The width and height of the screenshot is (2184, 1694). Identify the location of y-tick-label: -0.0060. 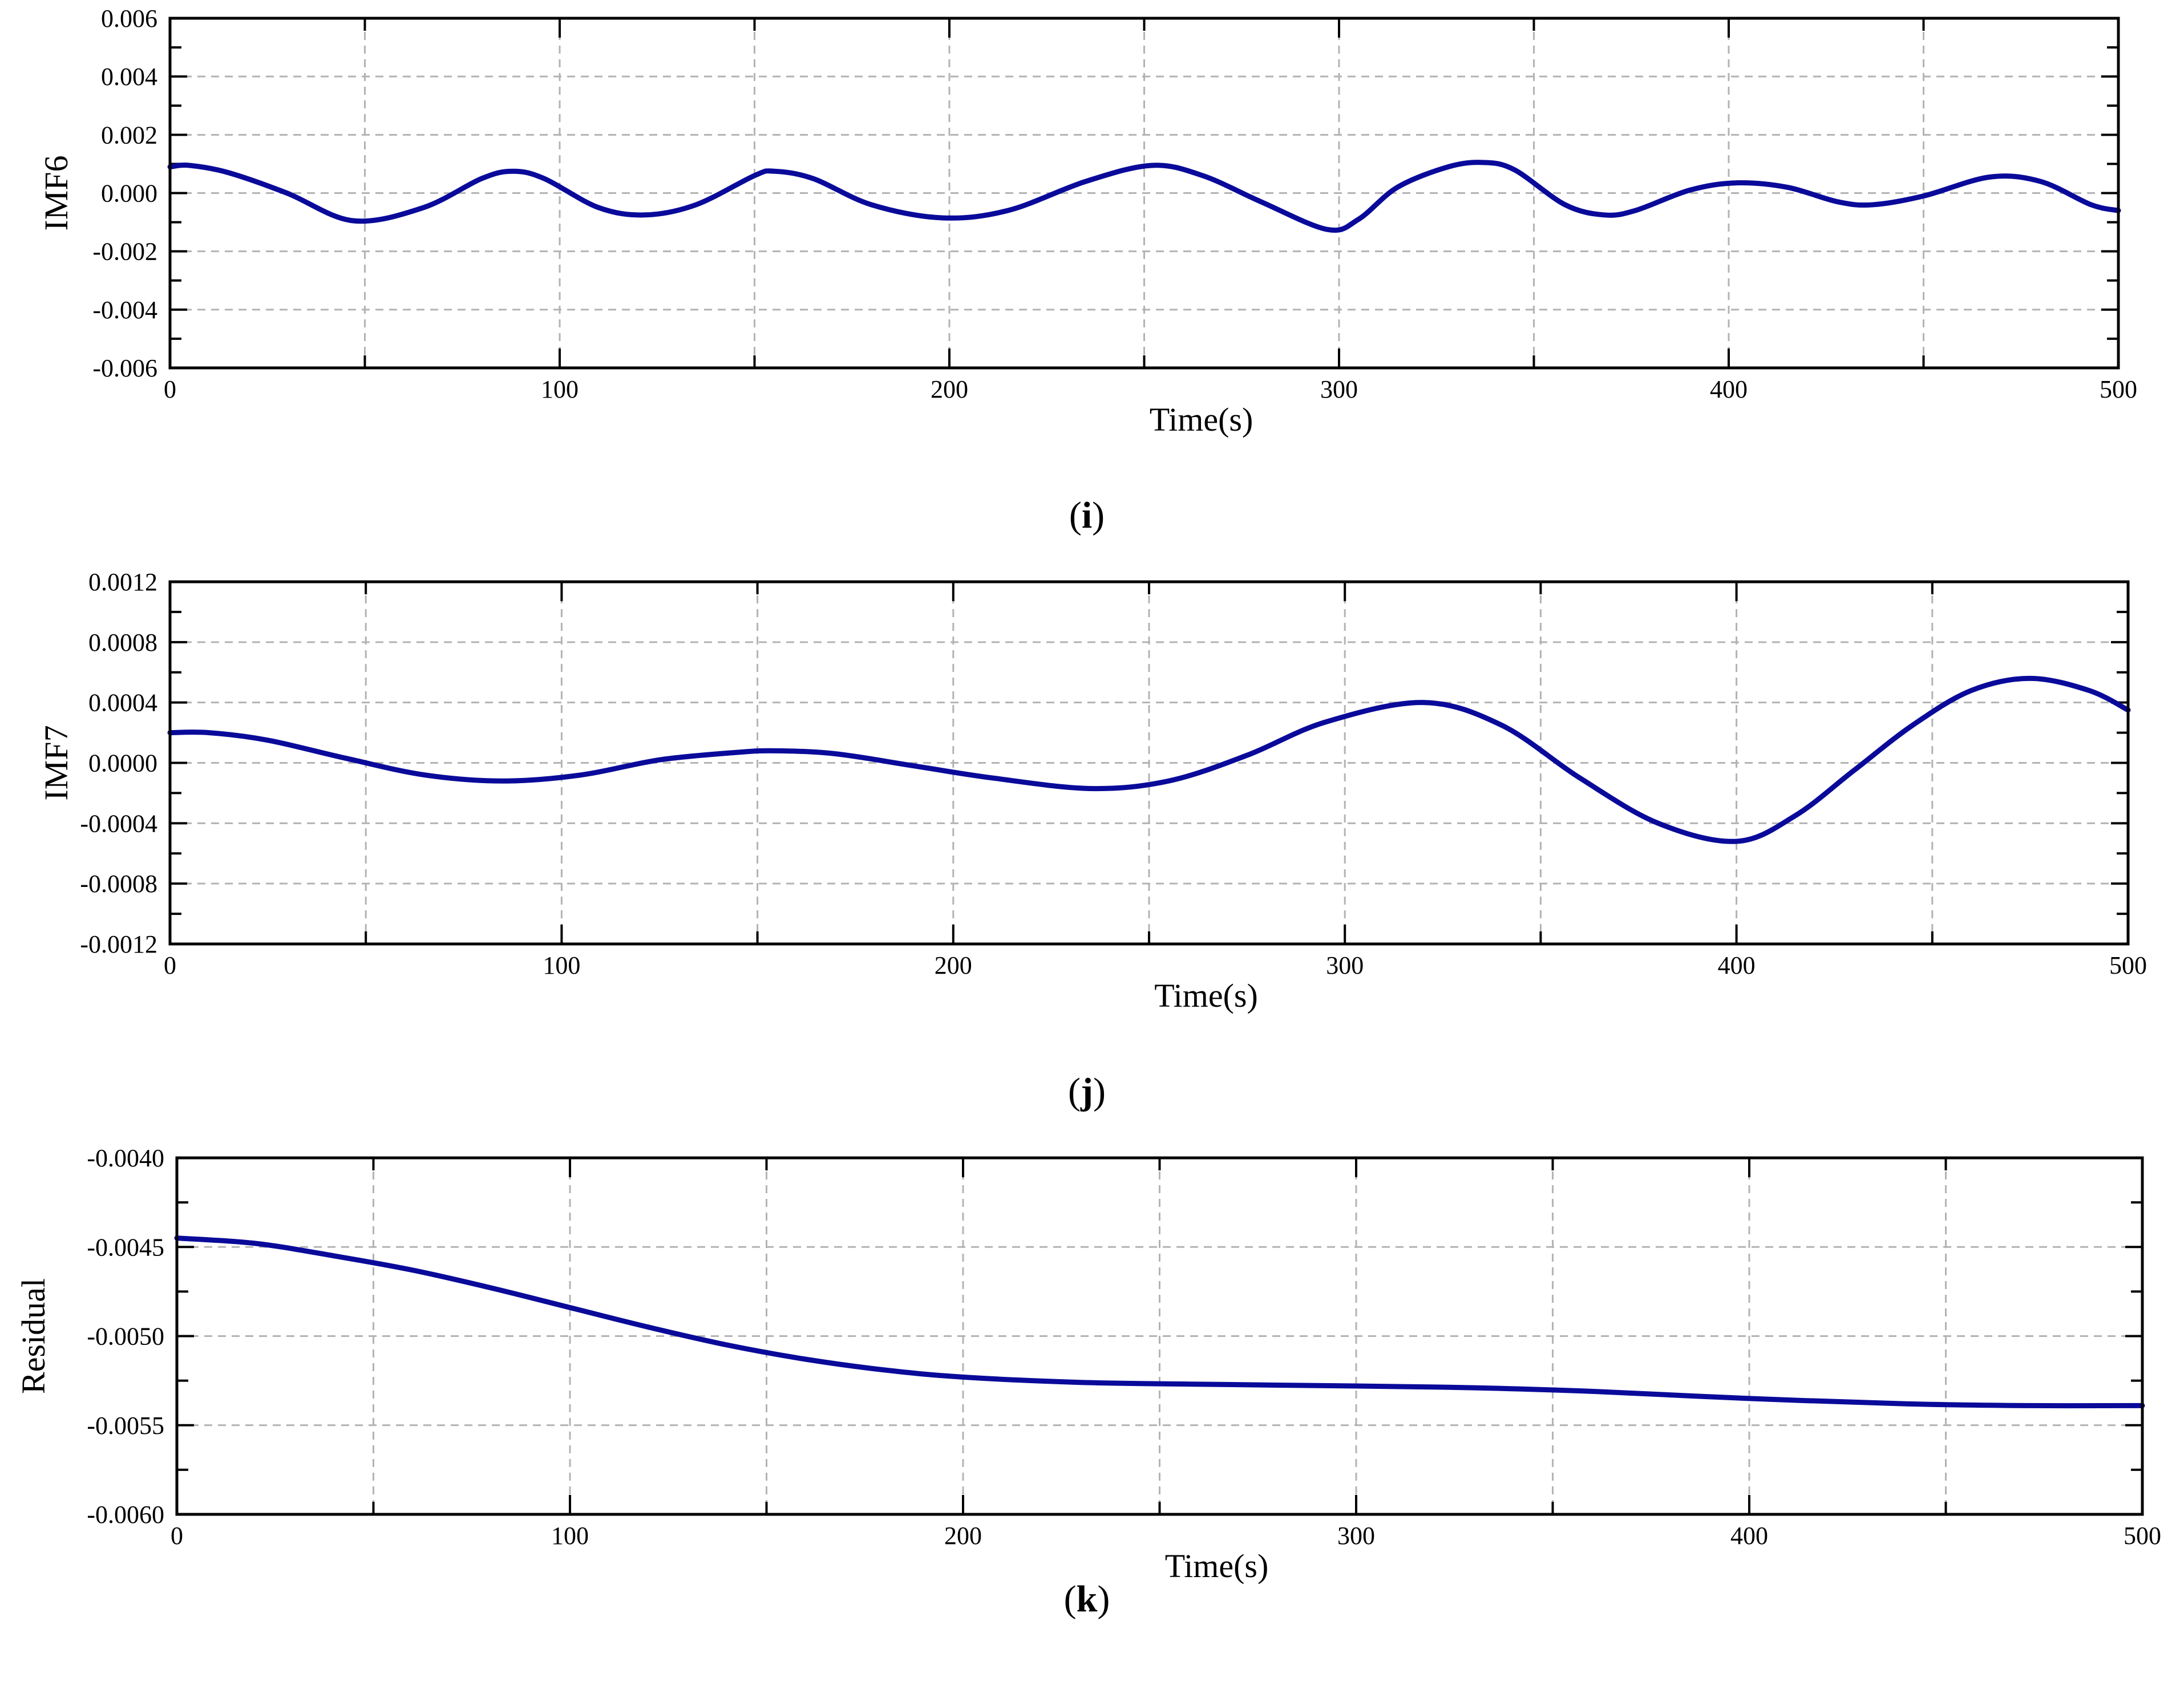
(125, 1515).